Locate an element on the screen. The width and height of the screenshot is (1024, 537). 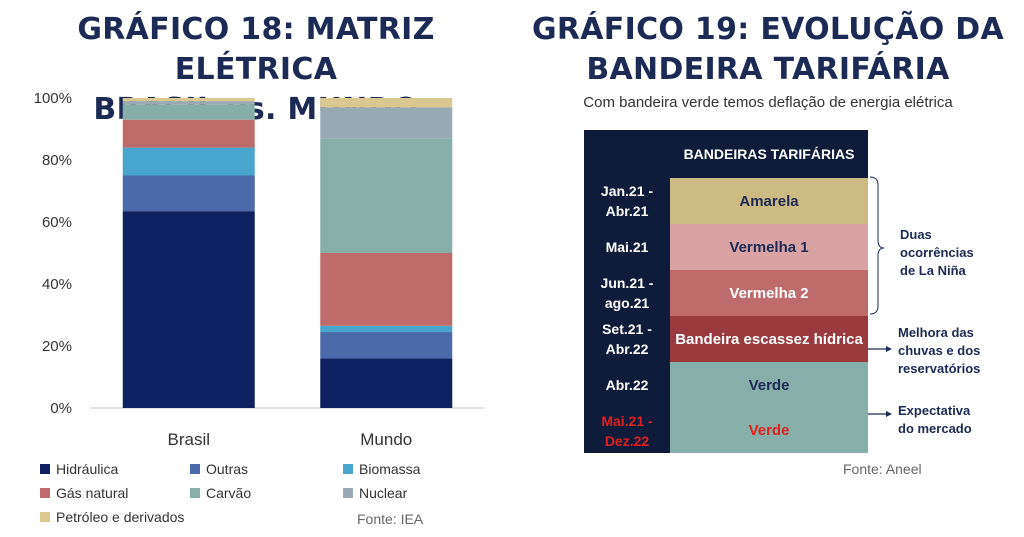
flag-row-cell: Vermelha 1 is located at coordinates (769, 247).